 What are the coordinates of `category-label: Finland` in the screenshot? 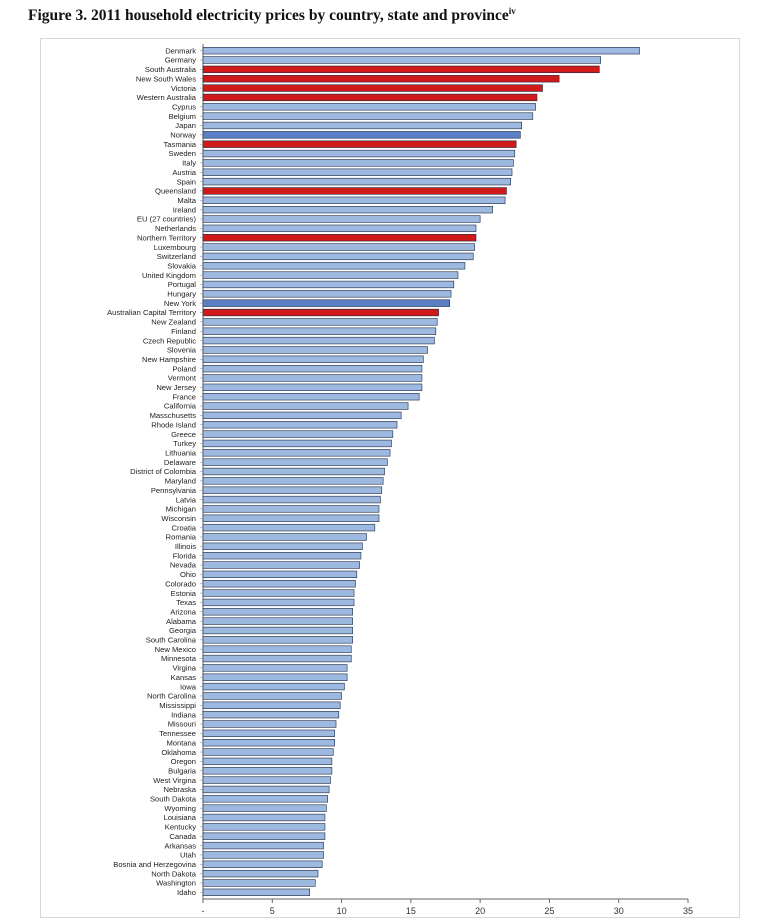 It's located at (183, 331).